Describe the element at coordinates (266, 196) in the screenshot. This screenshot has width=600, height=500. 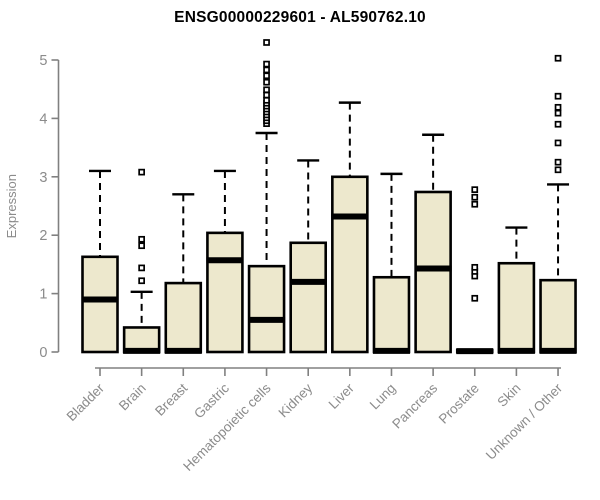
I see `box-hematopoietic-cells` at that location.